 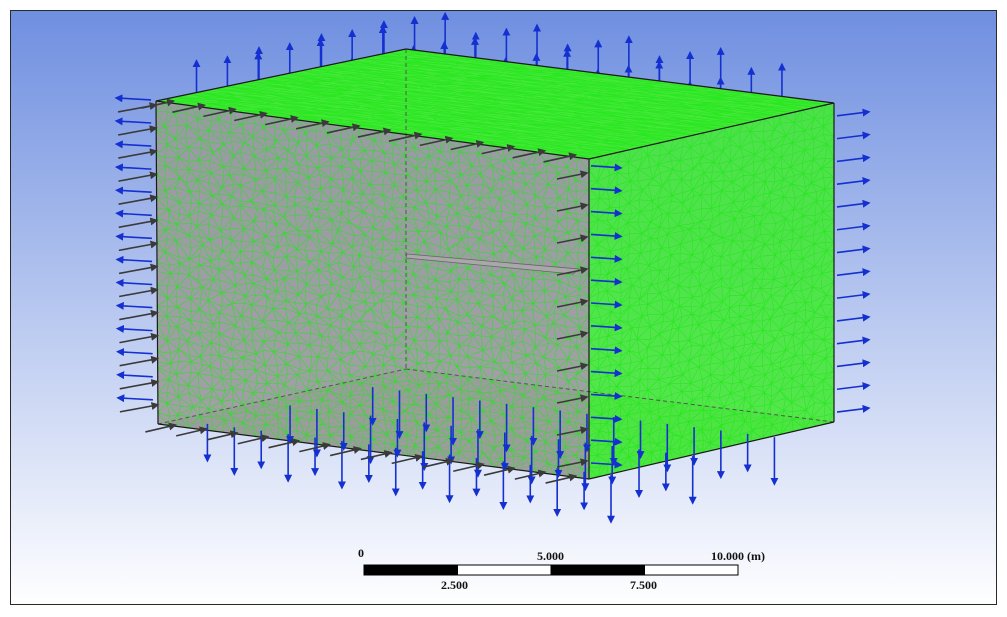 What do you see at coordinates (361, 553) in the screenshot?
I see `scale-label-0: 0` at bounding box center [361, 553].